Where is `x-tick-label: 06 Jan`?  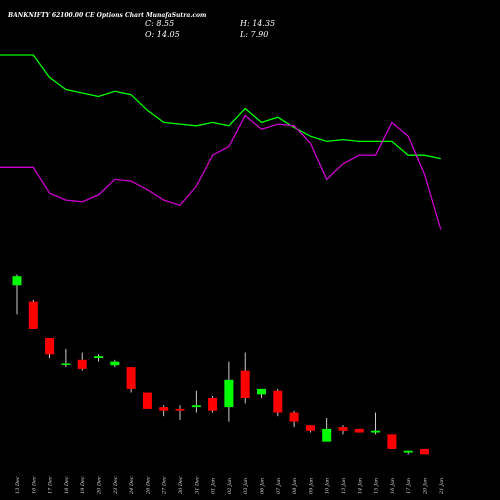
x-tick-label: 06 Jan is located at coordinates (263, 486).